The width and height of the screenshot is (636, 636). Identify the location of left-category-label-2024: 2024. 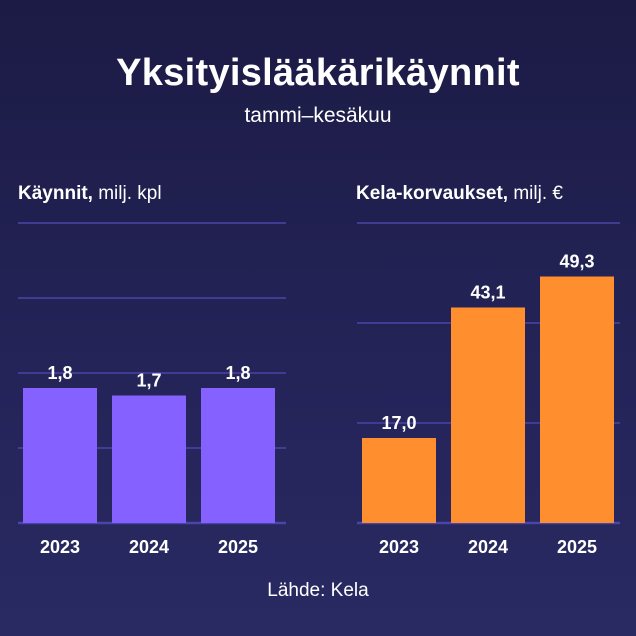
(149, 547).